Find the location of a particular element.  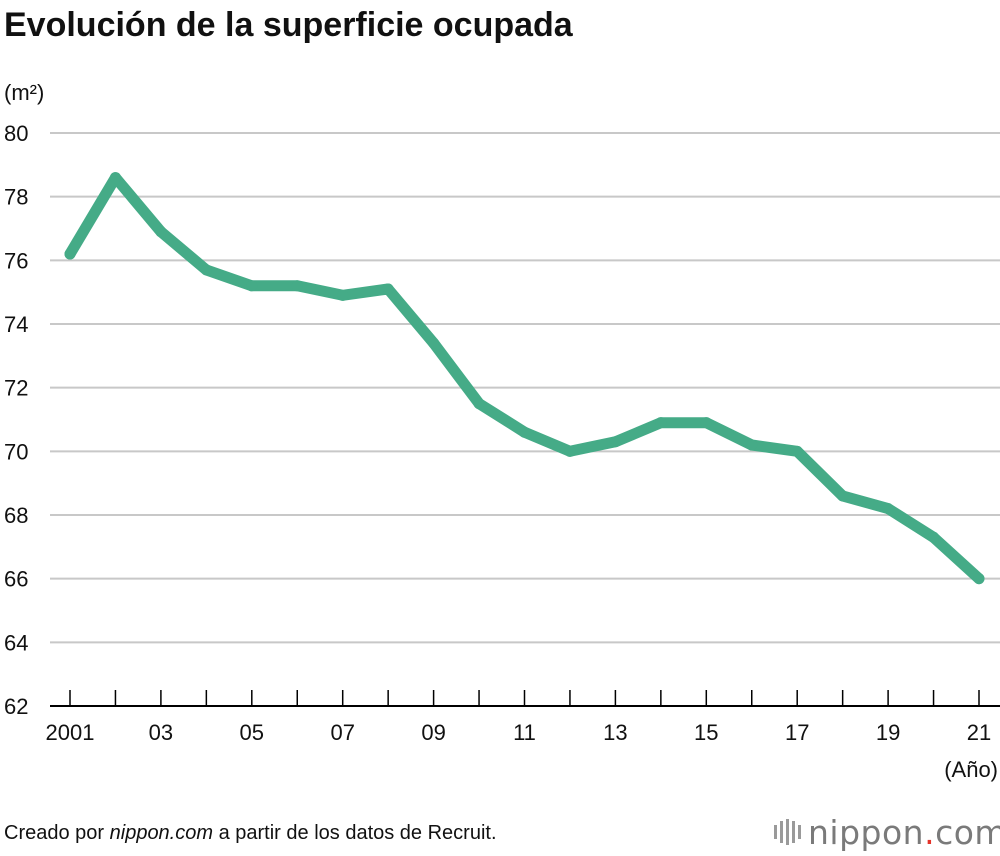

y-tick-label-68: 68 is located at coordinates (16, 515).